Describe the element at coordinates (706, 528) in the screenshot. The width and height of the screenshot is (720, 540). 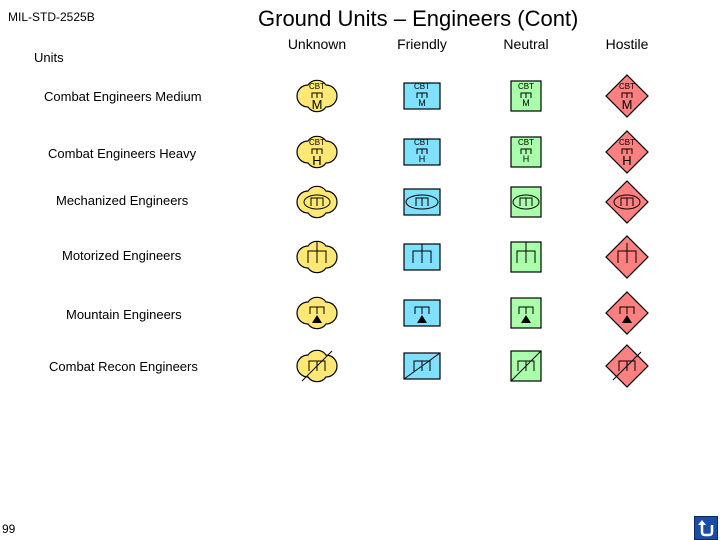
I see `return-arrow-icon` at that location.